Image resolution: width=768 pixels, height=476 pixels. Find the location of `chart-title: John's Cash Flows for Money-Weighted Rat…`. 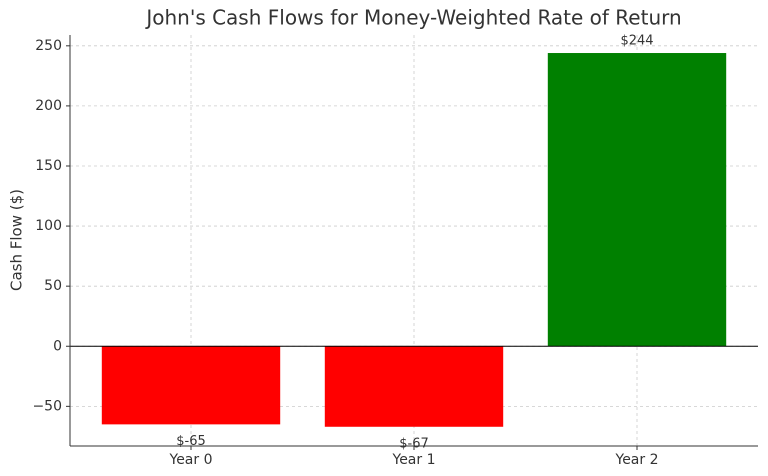

chart-title: John's Cash Flows for Money-Weighted Rat… is located at coordinates (412, 18).